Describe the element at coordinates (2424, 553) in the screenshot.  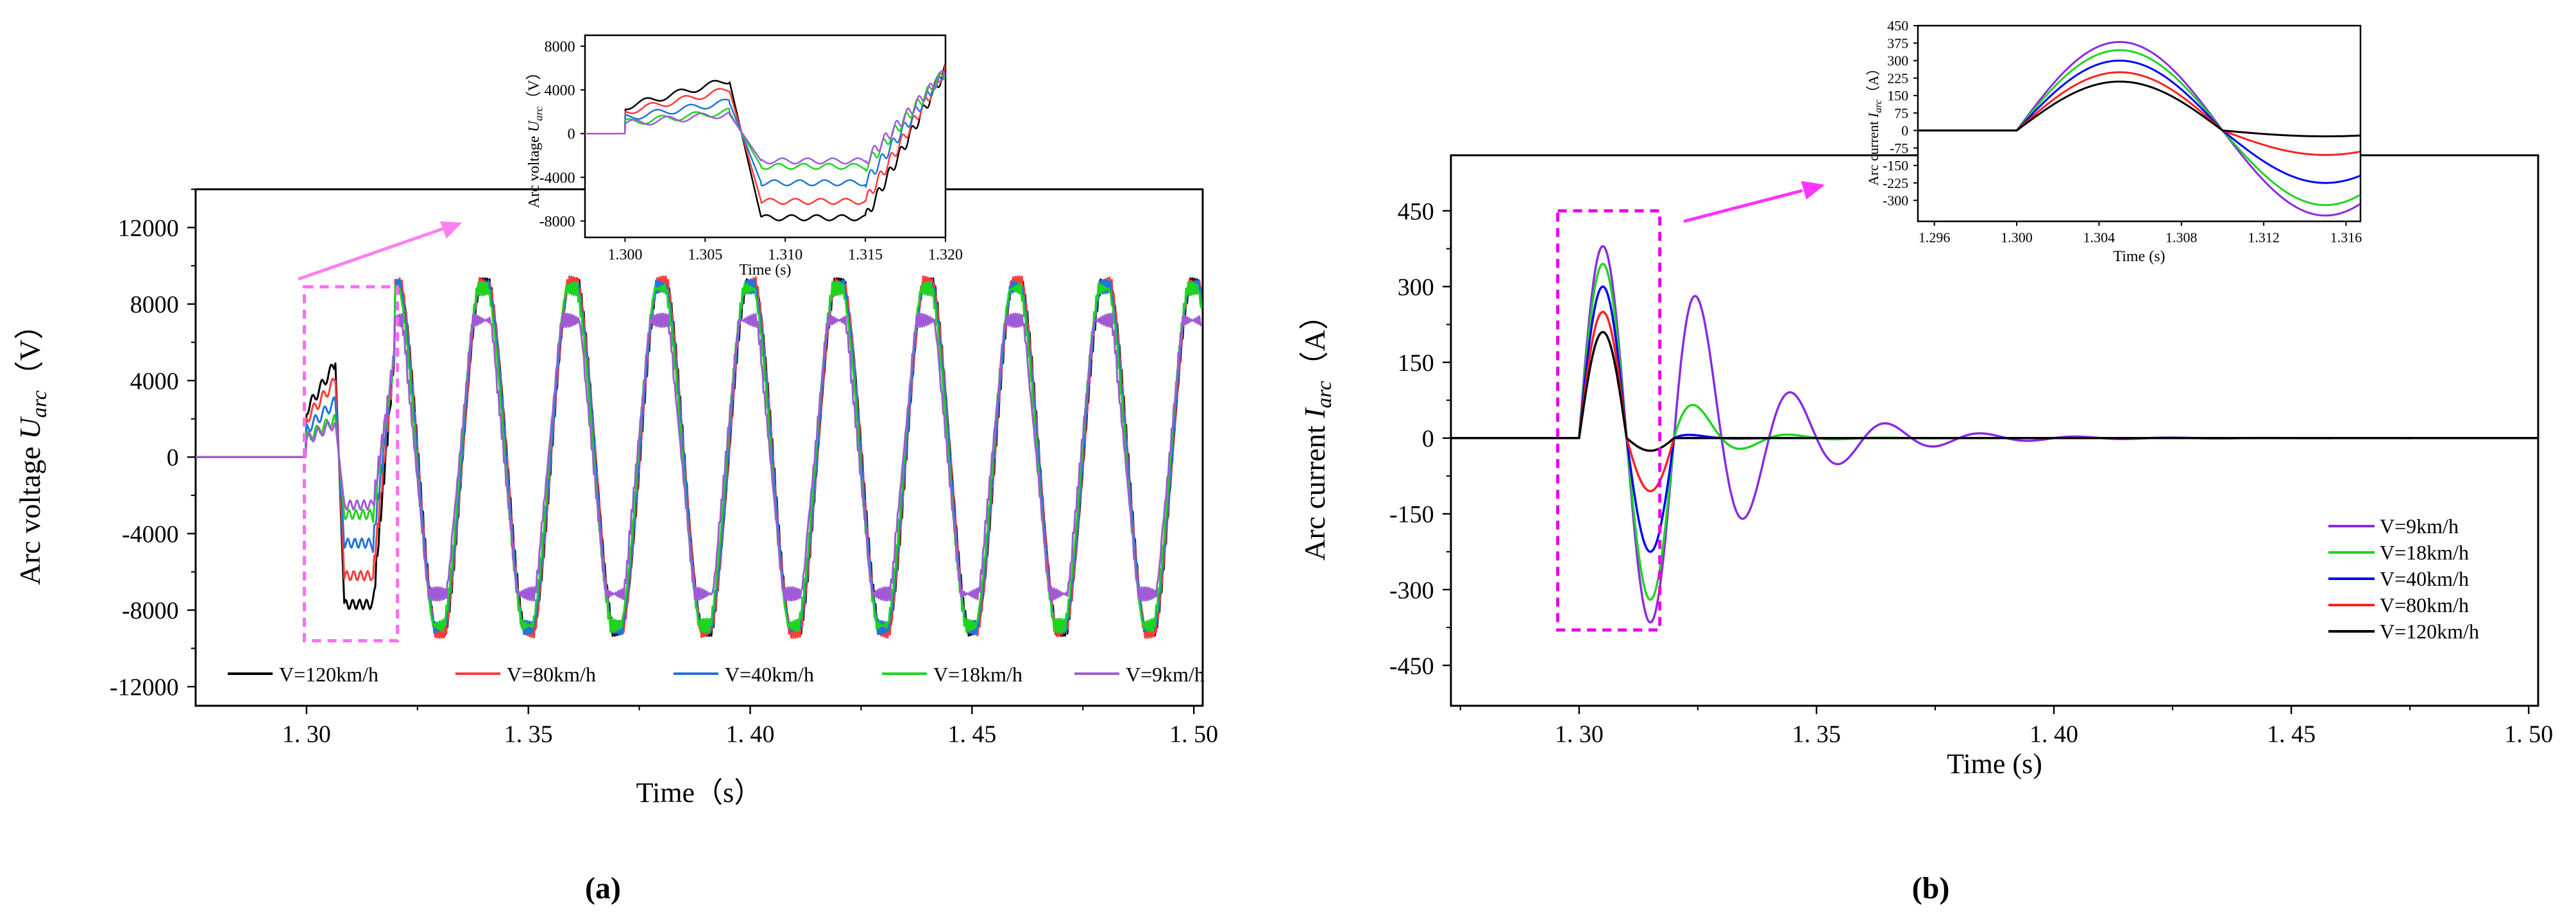
I see `b-legend-label: V=18km/h` at that location.